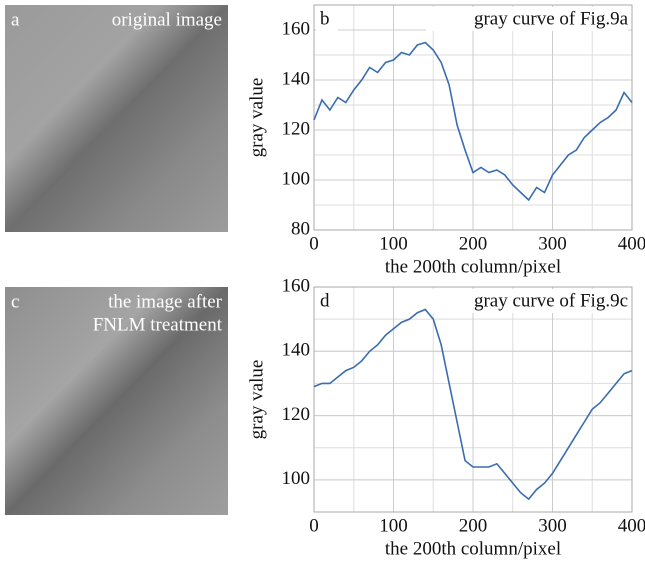 This screenshot has height=563, width=645. I want to click on image-caption: original image, so click(167, 19).